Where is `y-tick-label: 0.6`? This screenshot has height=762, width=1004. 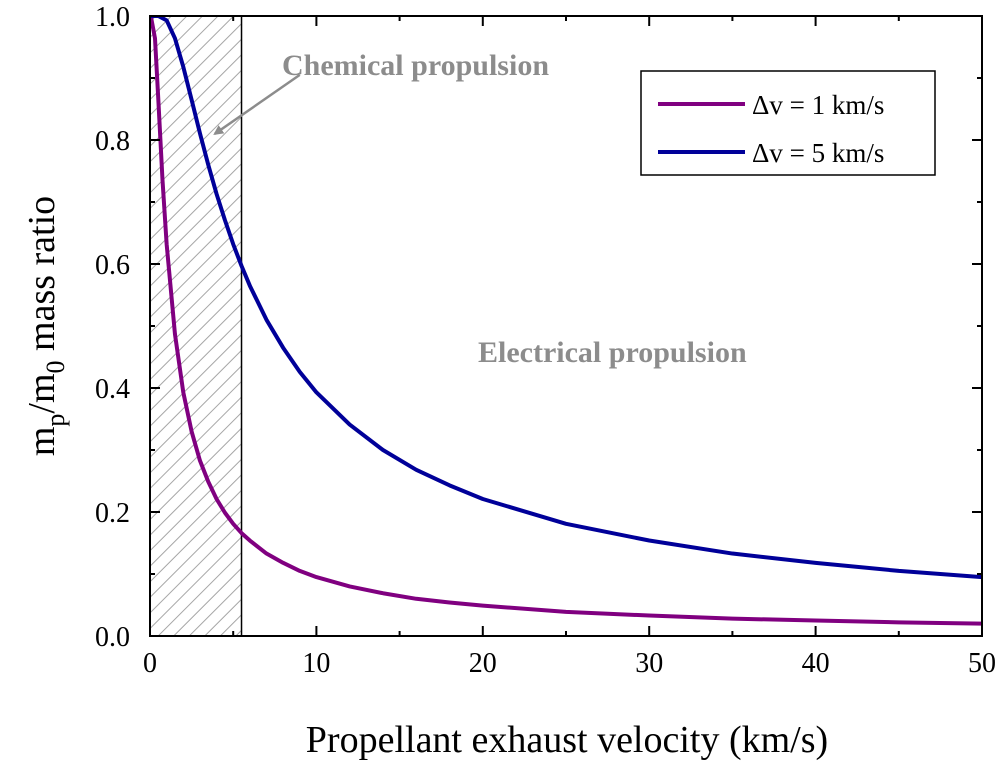 y-tick-label: 0.6 is located at coordinates (112, 265).